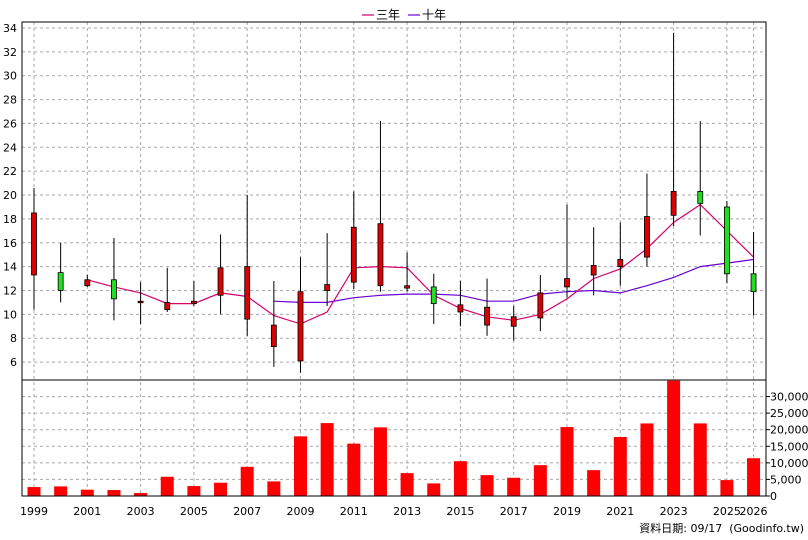  I want to click on volume-axis: 0 5,000 10,000 15,000 20,000 25,000 30,000, so click(787, 447).